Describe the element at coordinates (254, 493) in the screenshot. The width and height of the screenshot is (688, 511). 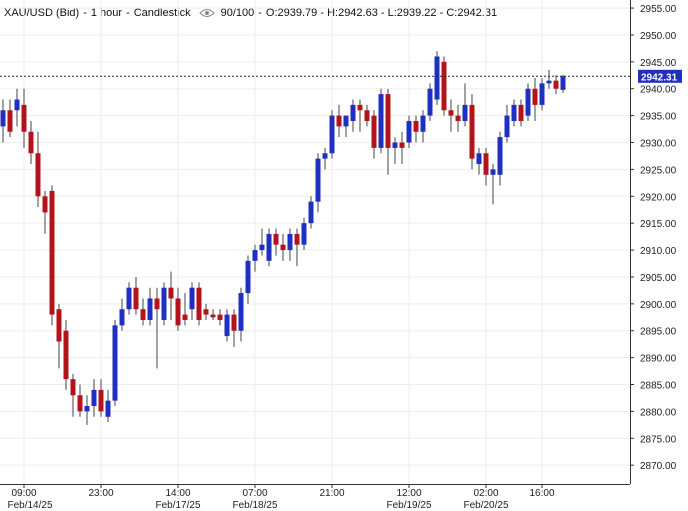
I see `x-tick-time-label: 07:00` at that location.